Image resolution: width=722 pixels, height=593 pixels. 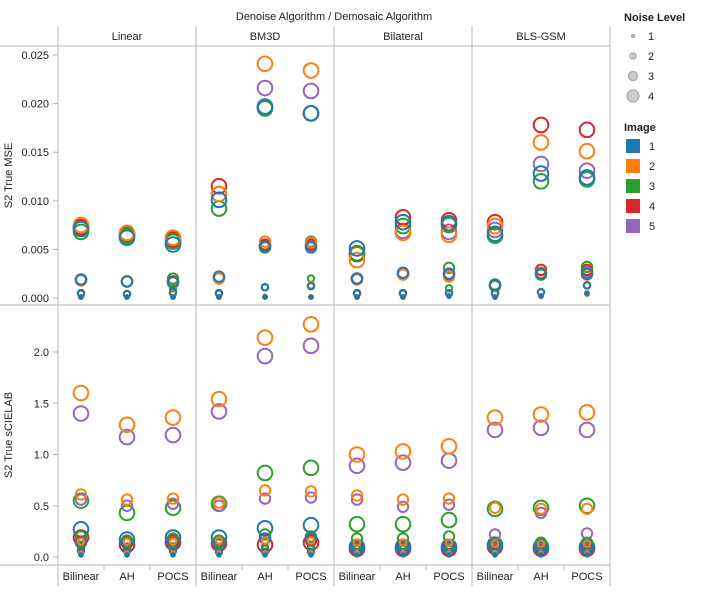 What do you see at coordinates (587, 130) in the screenshot?
I see `point-mse-bls-gsm-pocs-image4-noise4` at bounding box center [587, 130].